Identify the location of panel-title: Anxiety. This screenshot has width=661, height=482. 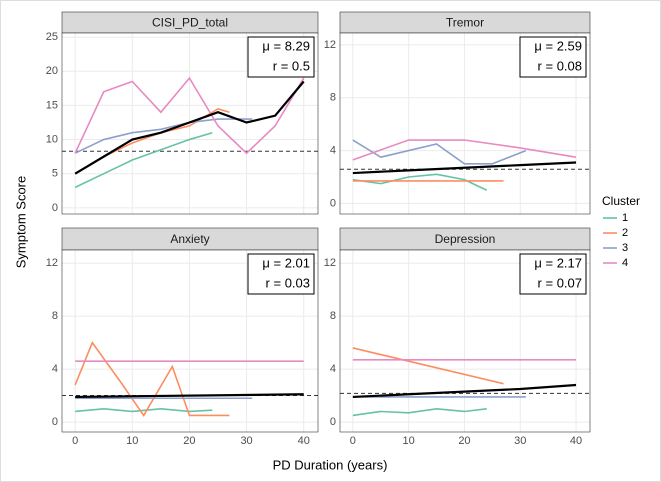
(189, 239).